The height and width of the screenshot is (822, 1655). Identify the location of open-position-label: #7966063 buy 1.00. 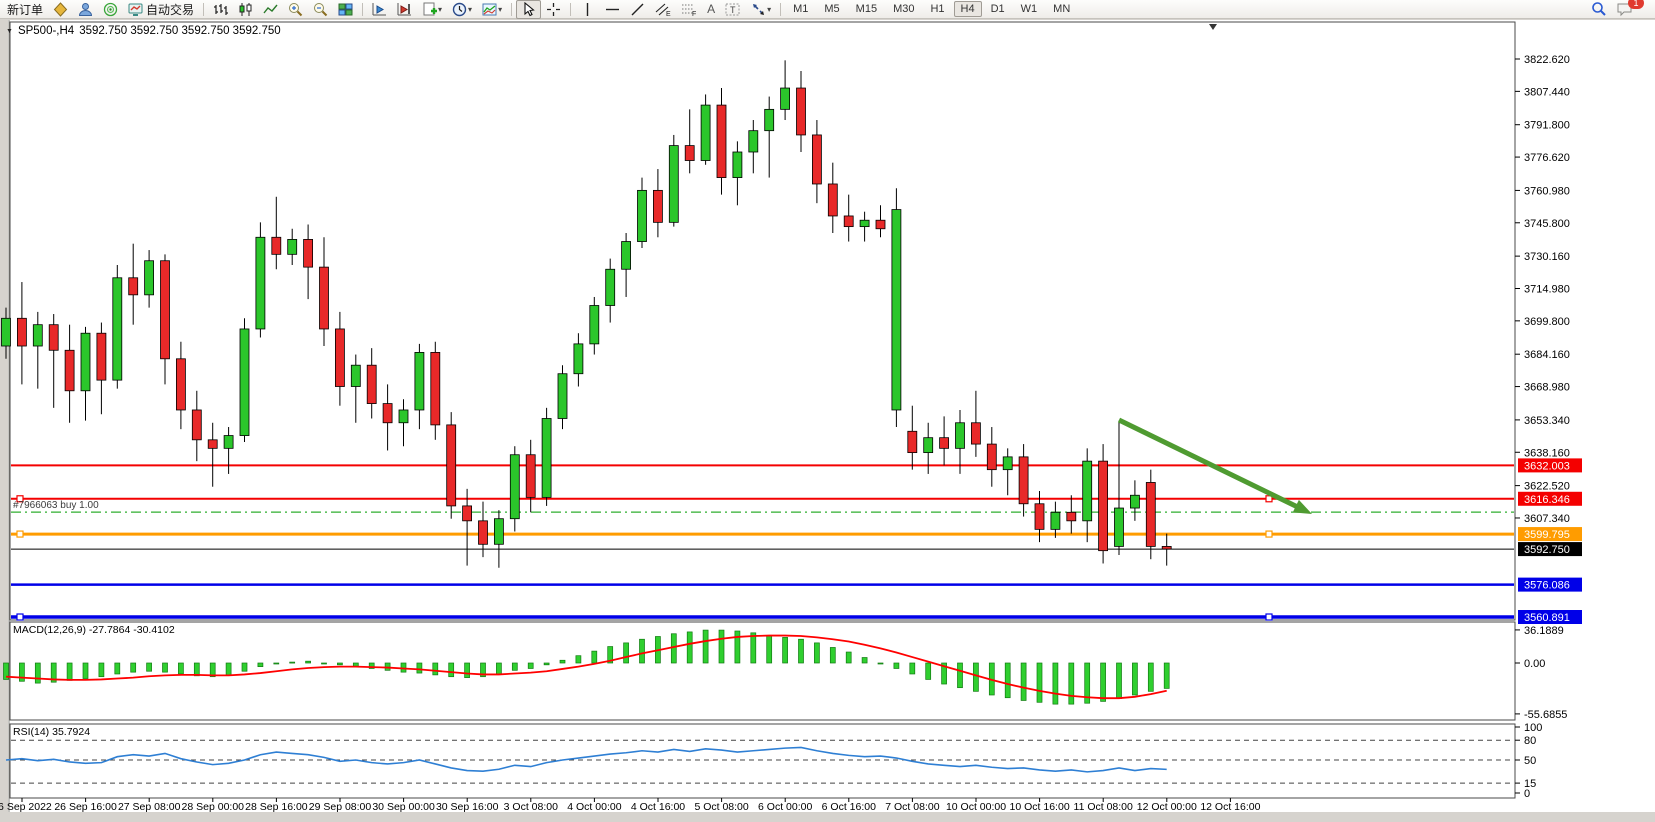
(56, 505).